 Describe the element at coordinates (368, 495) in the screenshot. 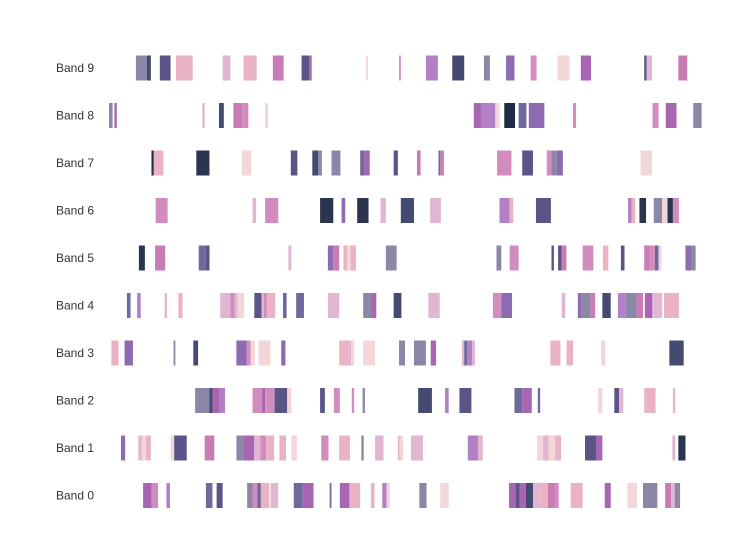

I see `band-row: Band 0` at that location.